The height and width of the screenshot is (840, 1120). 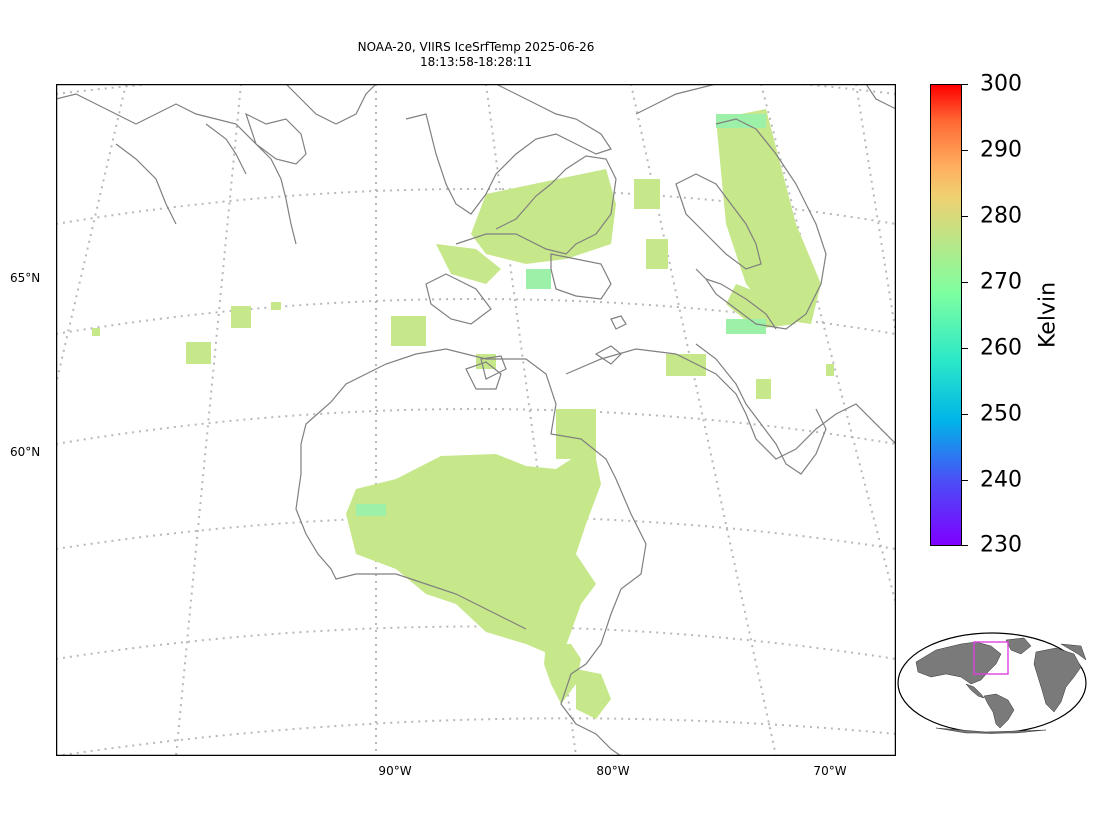 What do you see at coordinates (1001, 216) in the screenshot?
I see `colorbar-ticklabel: 280` at bounding box center [1001, 216].